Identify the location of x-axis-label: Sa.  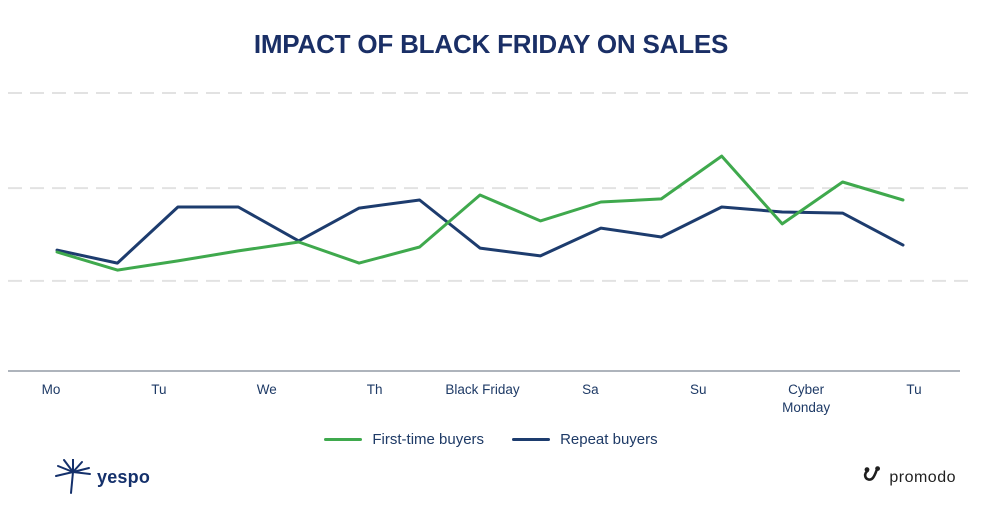
(590, 389).